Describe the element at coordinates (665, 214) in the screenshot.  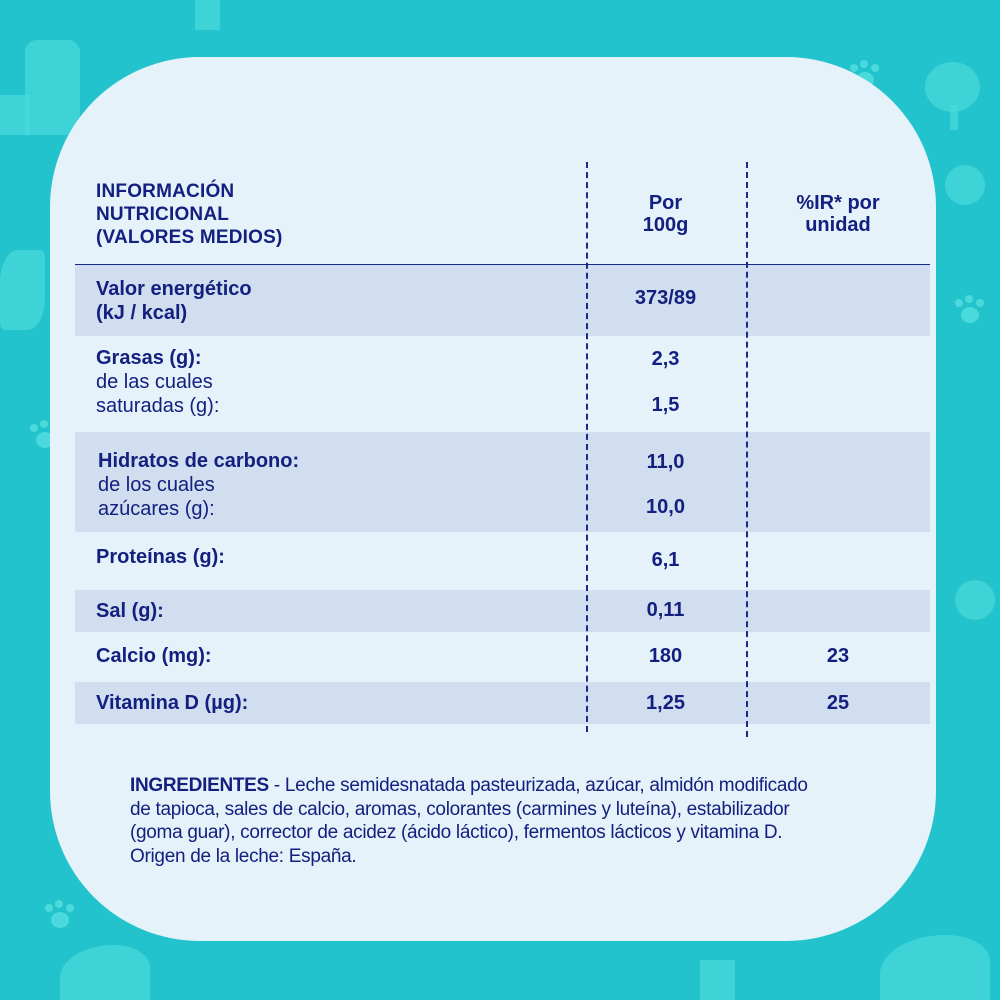
I see `column-header-per-100g: Por 100g` at that location.